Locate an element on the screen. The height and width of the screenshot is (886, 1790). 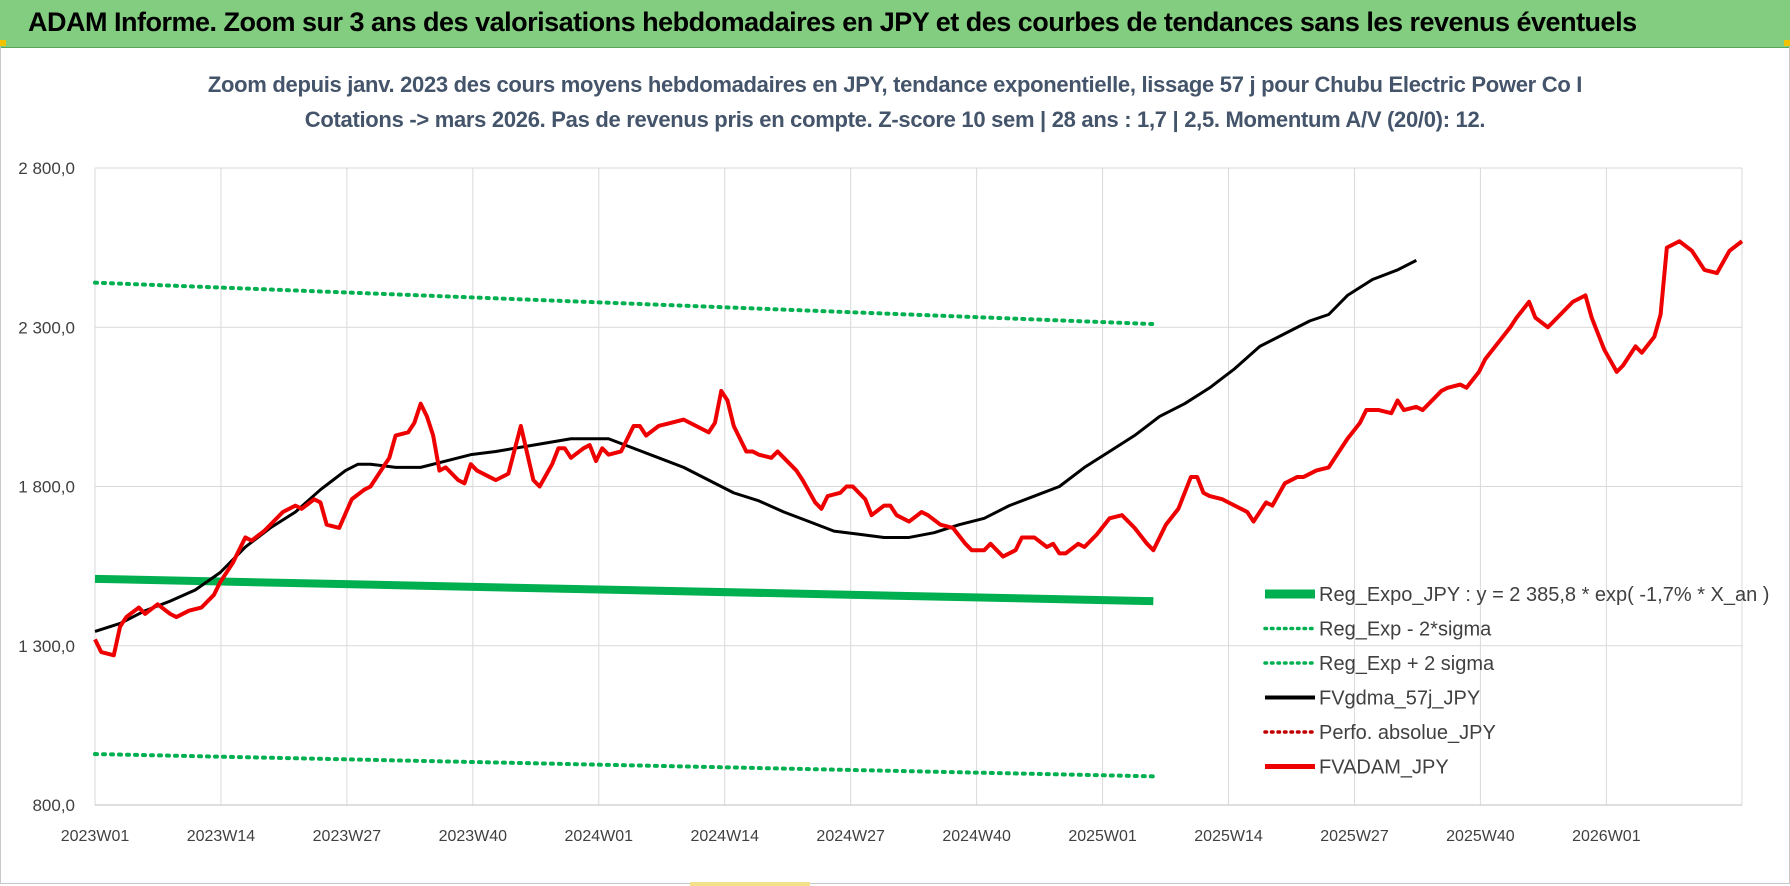
x-tick-label: 2024W01 is located at coordinates (599, 836).